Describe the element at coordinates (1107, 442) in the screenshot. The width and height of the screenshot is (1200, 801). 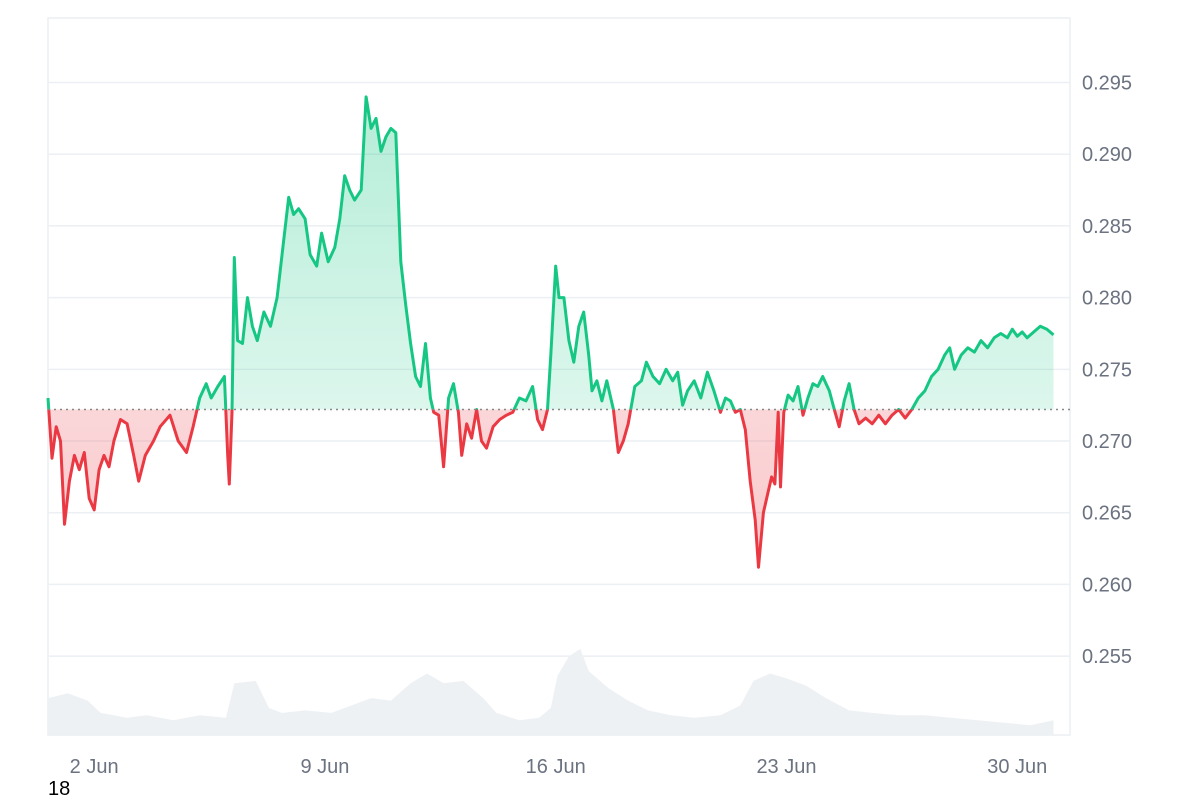
I see `y-tick-label: 0.270` at that location.